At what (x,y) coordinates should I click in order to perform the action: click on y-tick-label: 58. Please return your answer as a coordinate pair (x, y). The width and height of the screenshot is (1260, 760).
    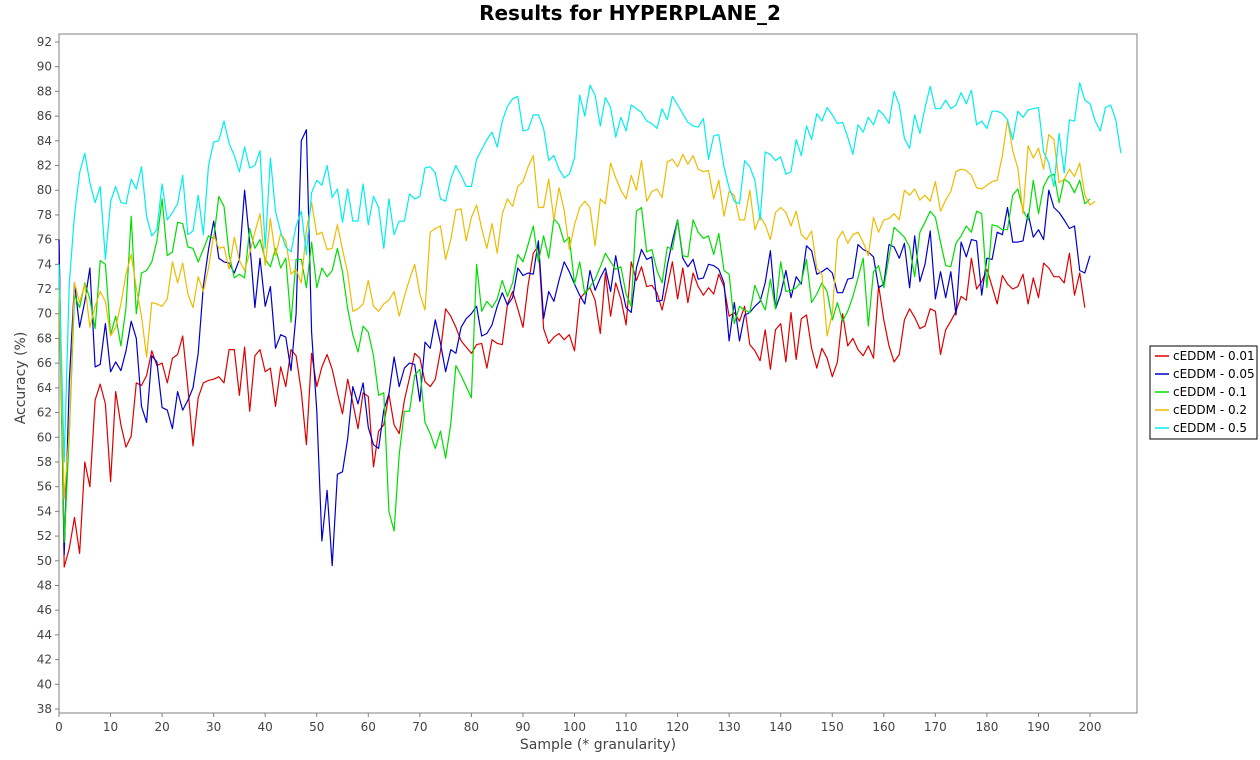
    Looking at the image, I should click on (44, 462).